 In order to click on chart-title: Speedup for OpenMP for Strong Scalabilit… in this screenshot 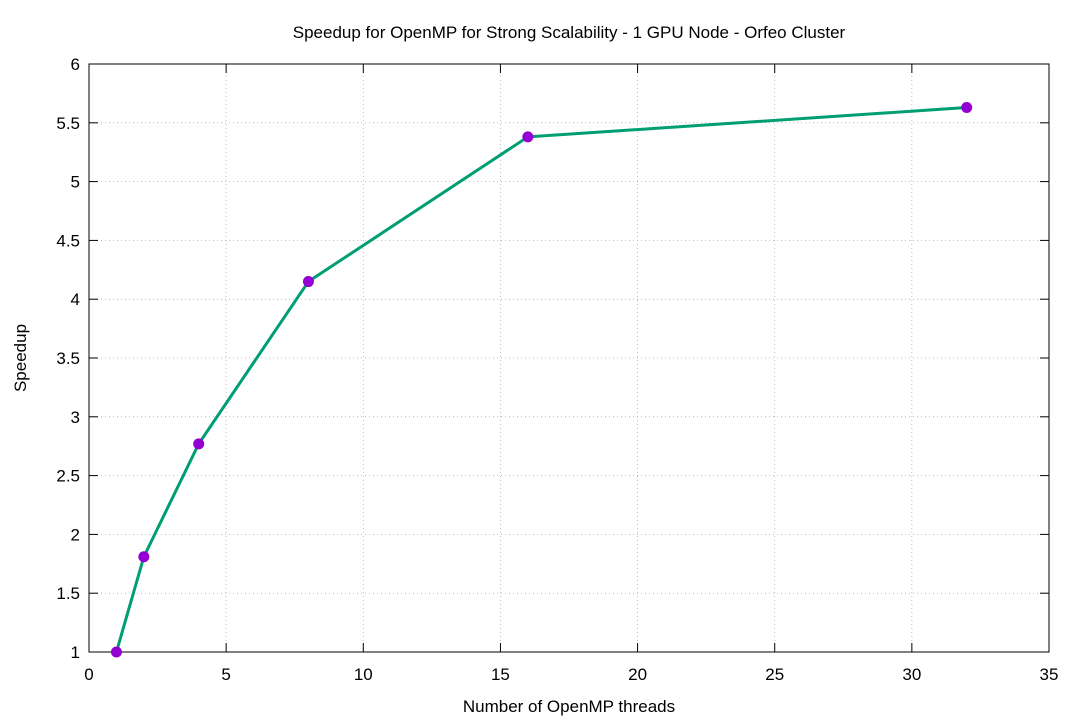, I will do `click(569, 32)`.